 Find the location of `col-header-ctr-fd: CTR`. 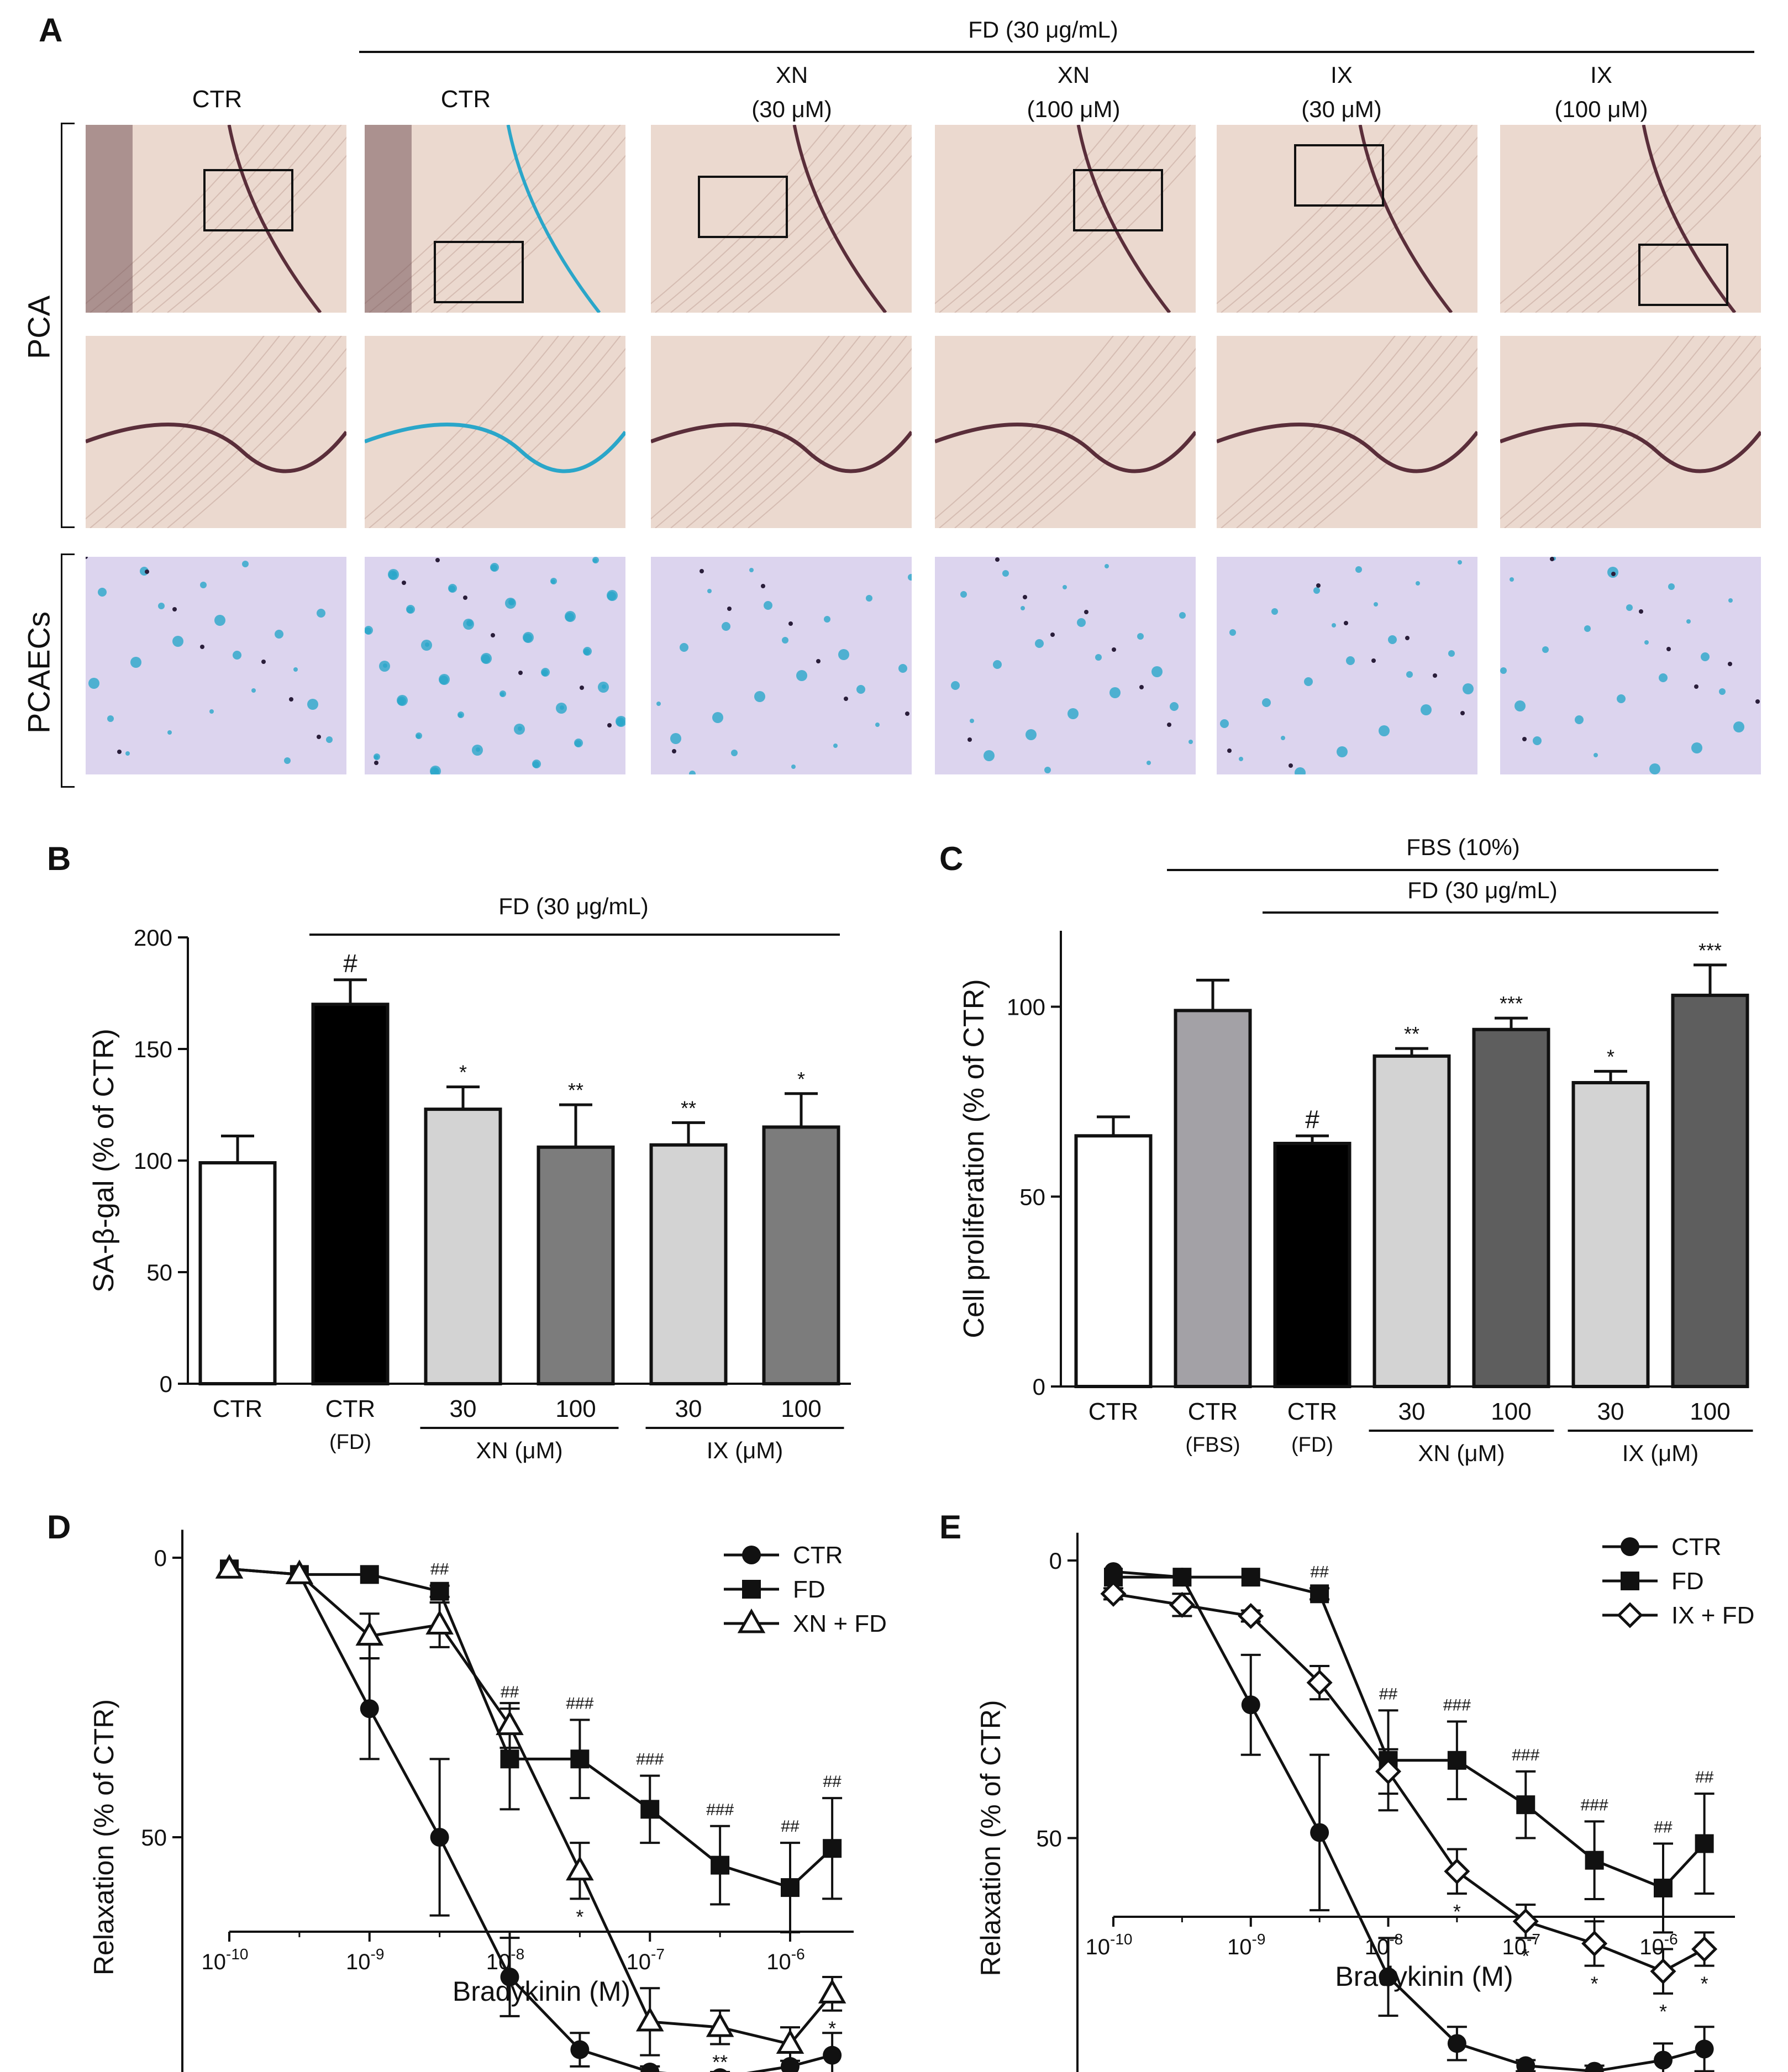

col-header-ctr-fd: CTR is located at coordinates (466, 100).